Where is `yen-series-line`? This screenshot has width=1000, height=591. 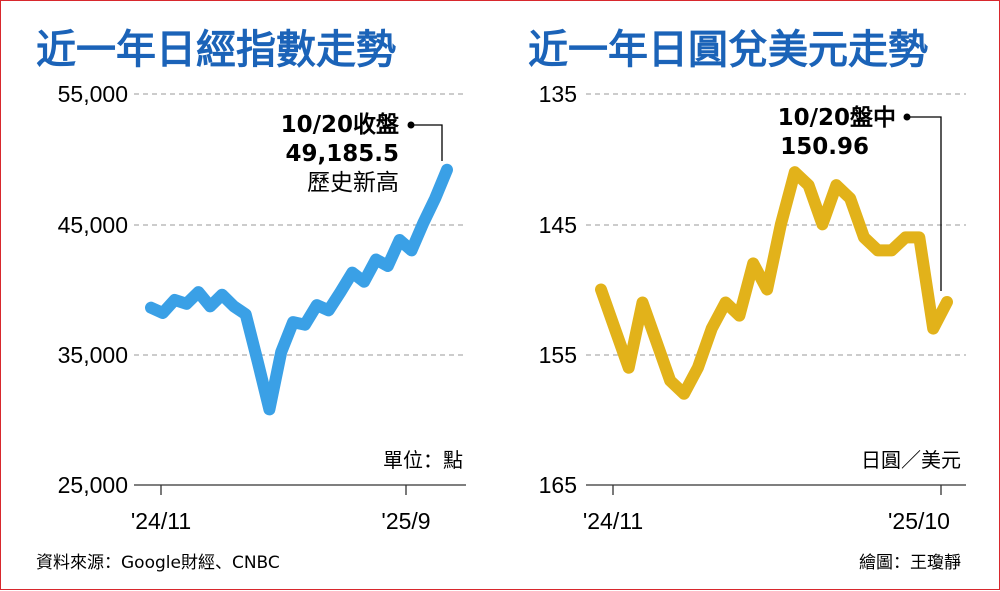 yen-series-line is located at coordinates (774, 283).